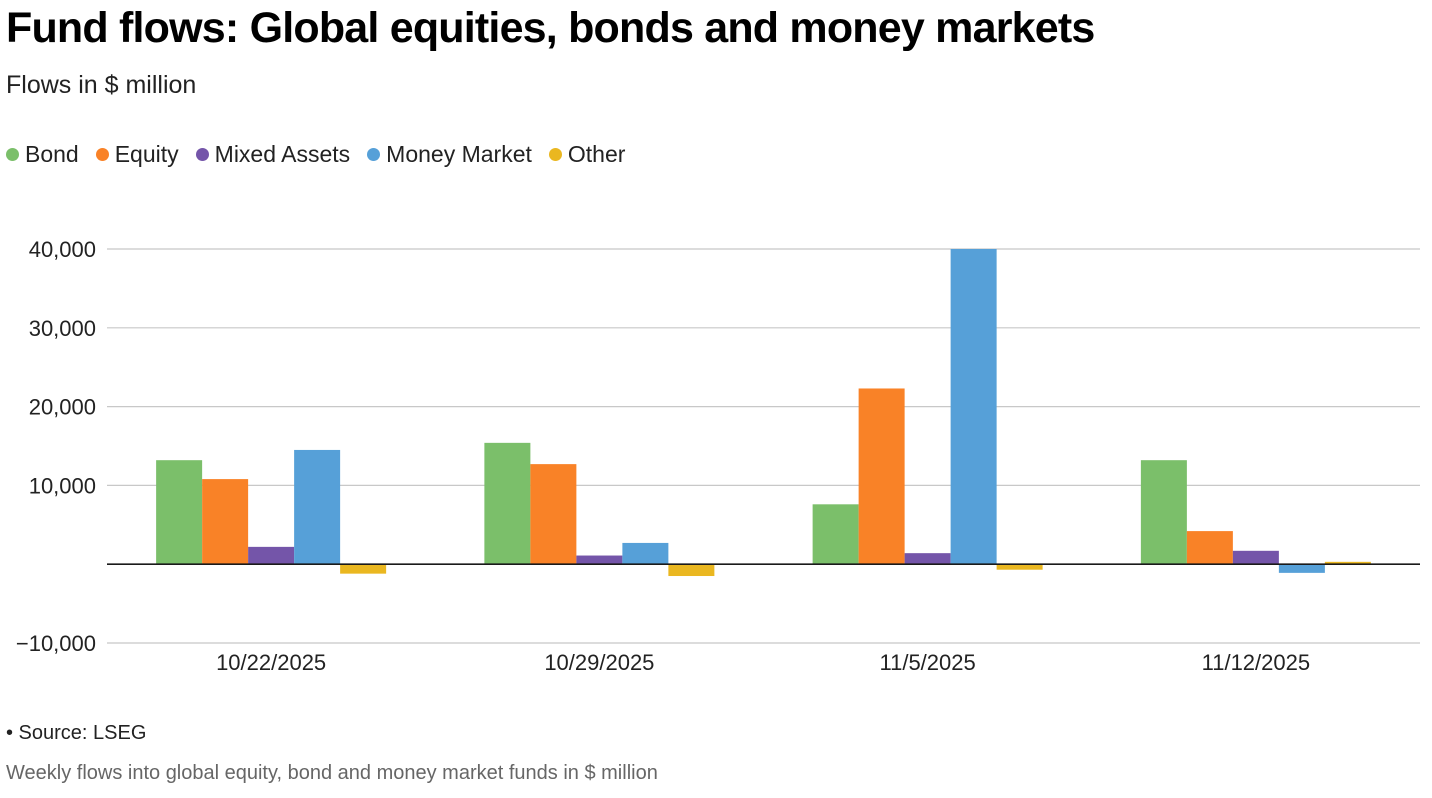 The image size is (1432, 798). I want to click on legend-item: Bond, so click(42, 154).